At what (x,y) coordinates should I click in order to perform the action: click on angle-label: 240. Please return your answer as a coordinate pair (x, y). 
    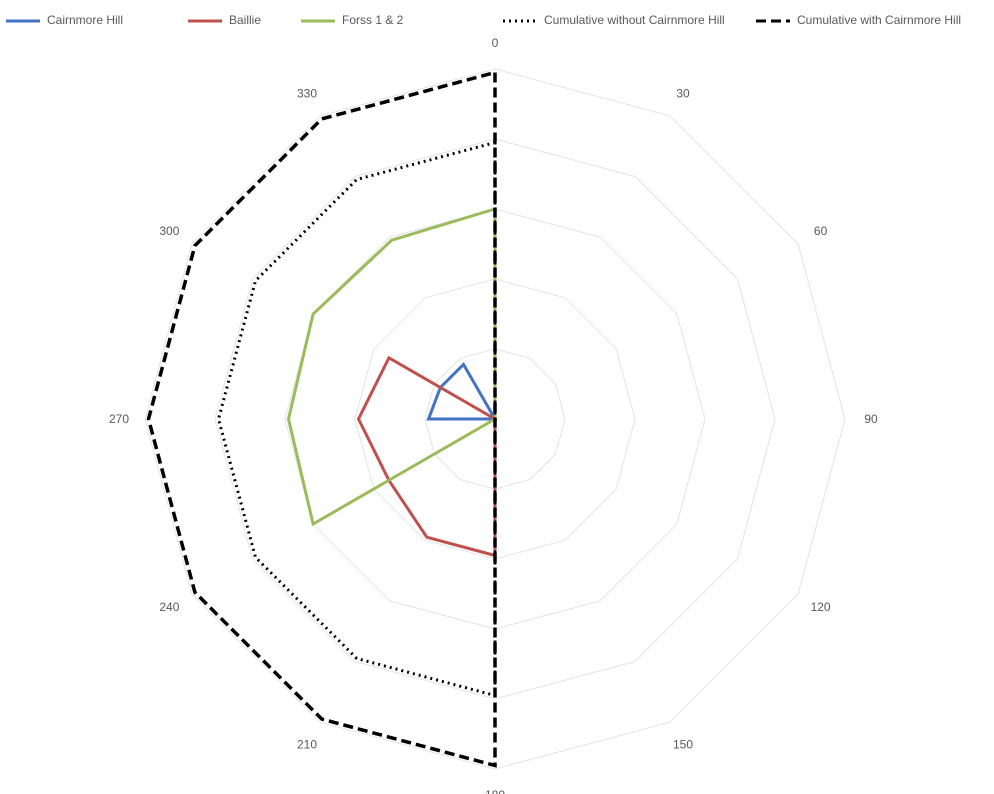
    Looking at the image, I should click on (169, 607).